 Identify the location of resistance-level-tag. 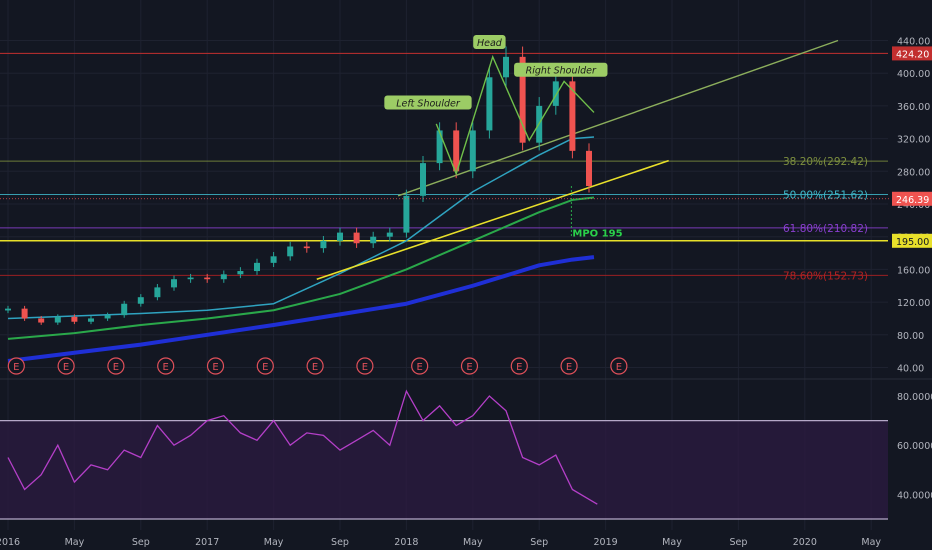
(912, 53).